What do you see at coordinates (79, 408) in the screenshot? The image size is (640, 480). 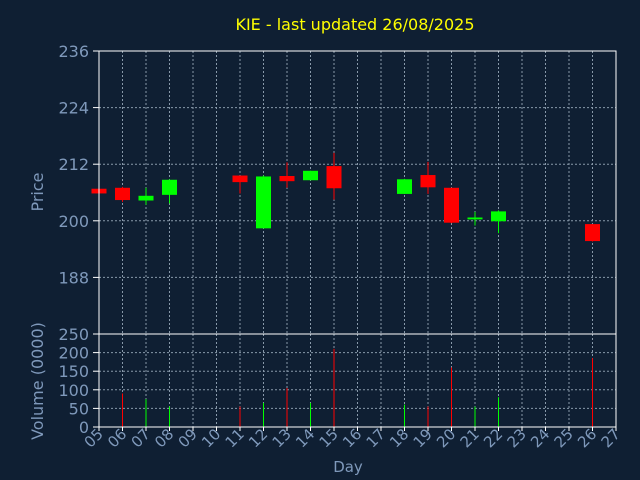 I see `volume-tick-label: 50` at bounding box center [79, 408].